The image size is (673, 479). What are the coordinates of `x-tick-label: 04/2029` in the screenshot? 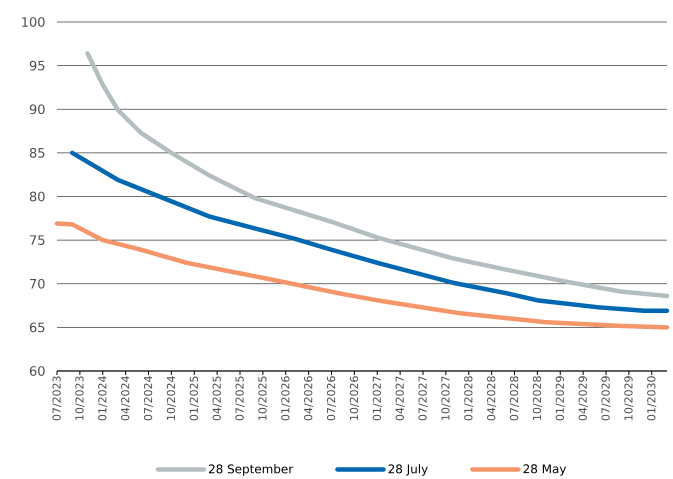 It's located at (583, 398).